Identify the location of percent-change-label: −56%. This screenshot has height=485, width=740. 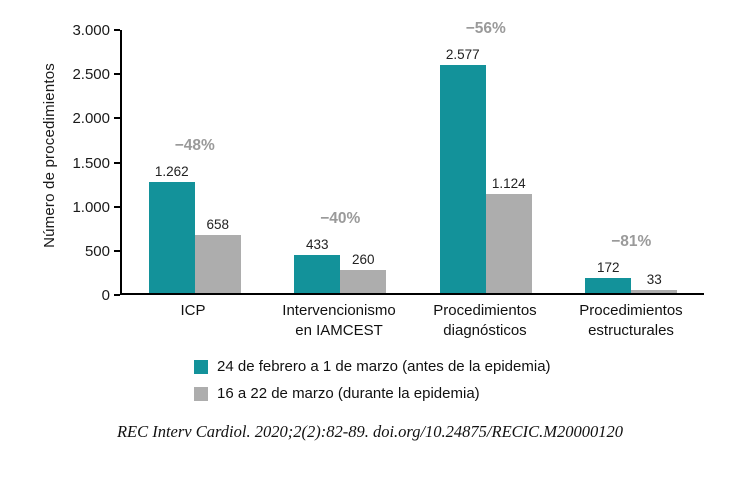
(485, 29).